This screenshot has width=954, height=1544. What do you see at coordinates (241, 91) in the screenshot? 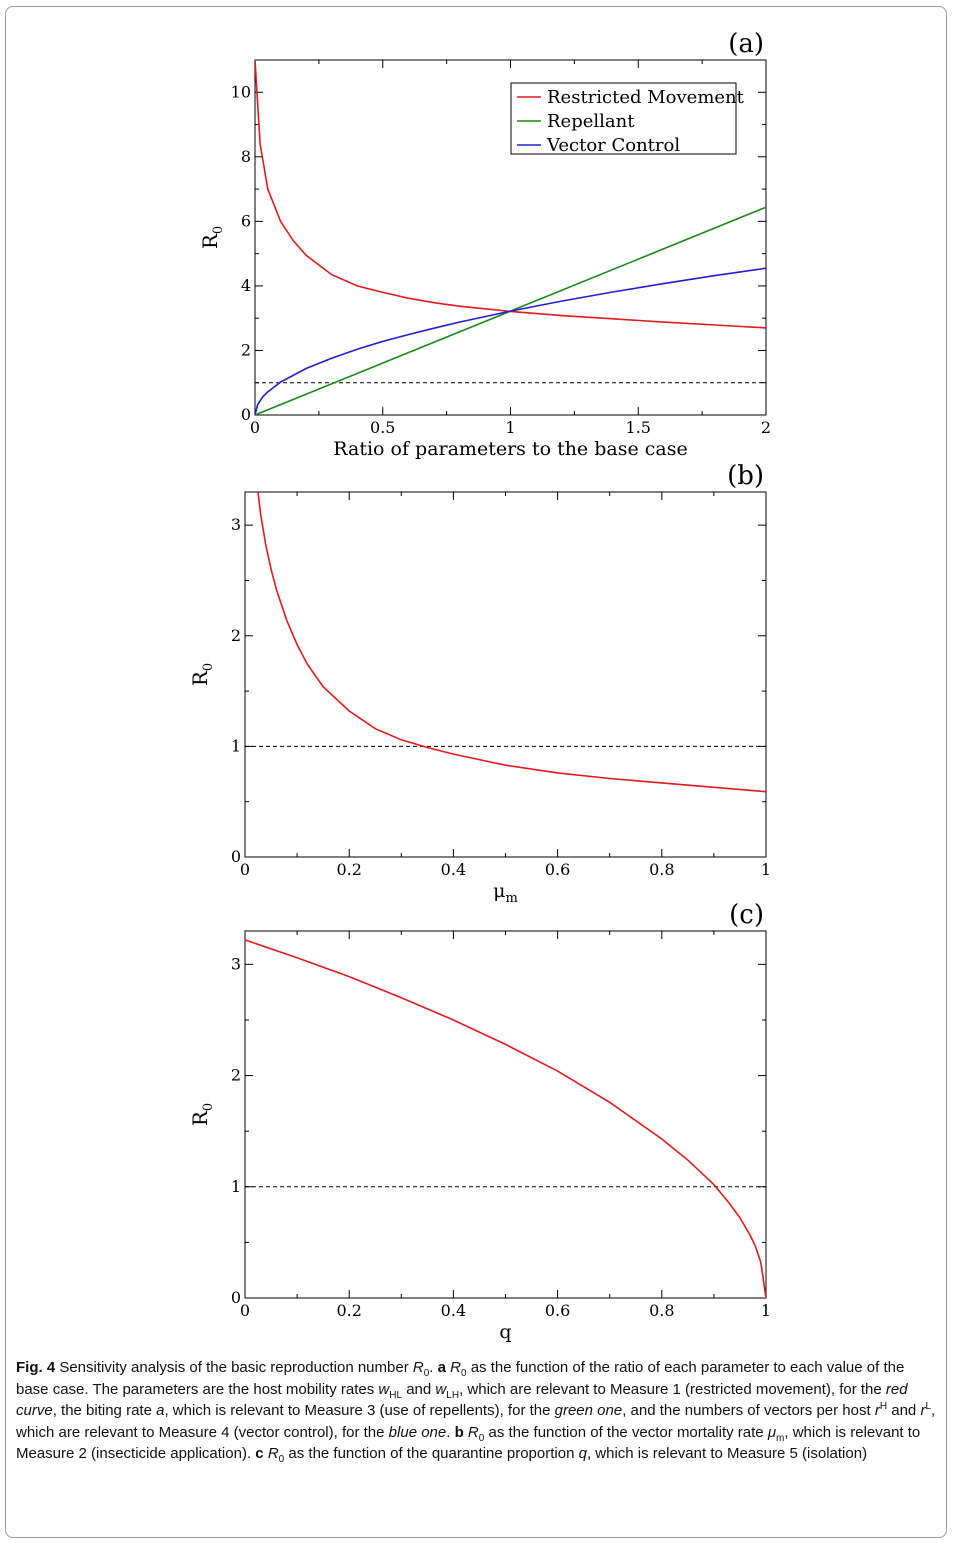
I see `y-tick-label: 10` at bounding box center [241, 91].